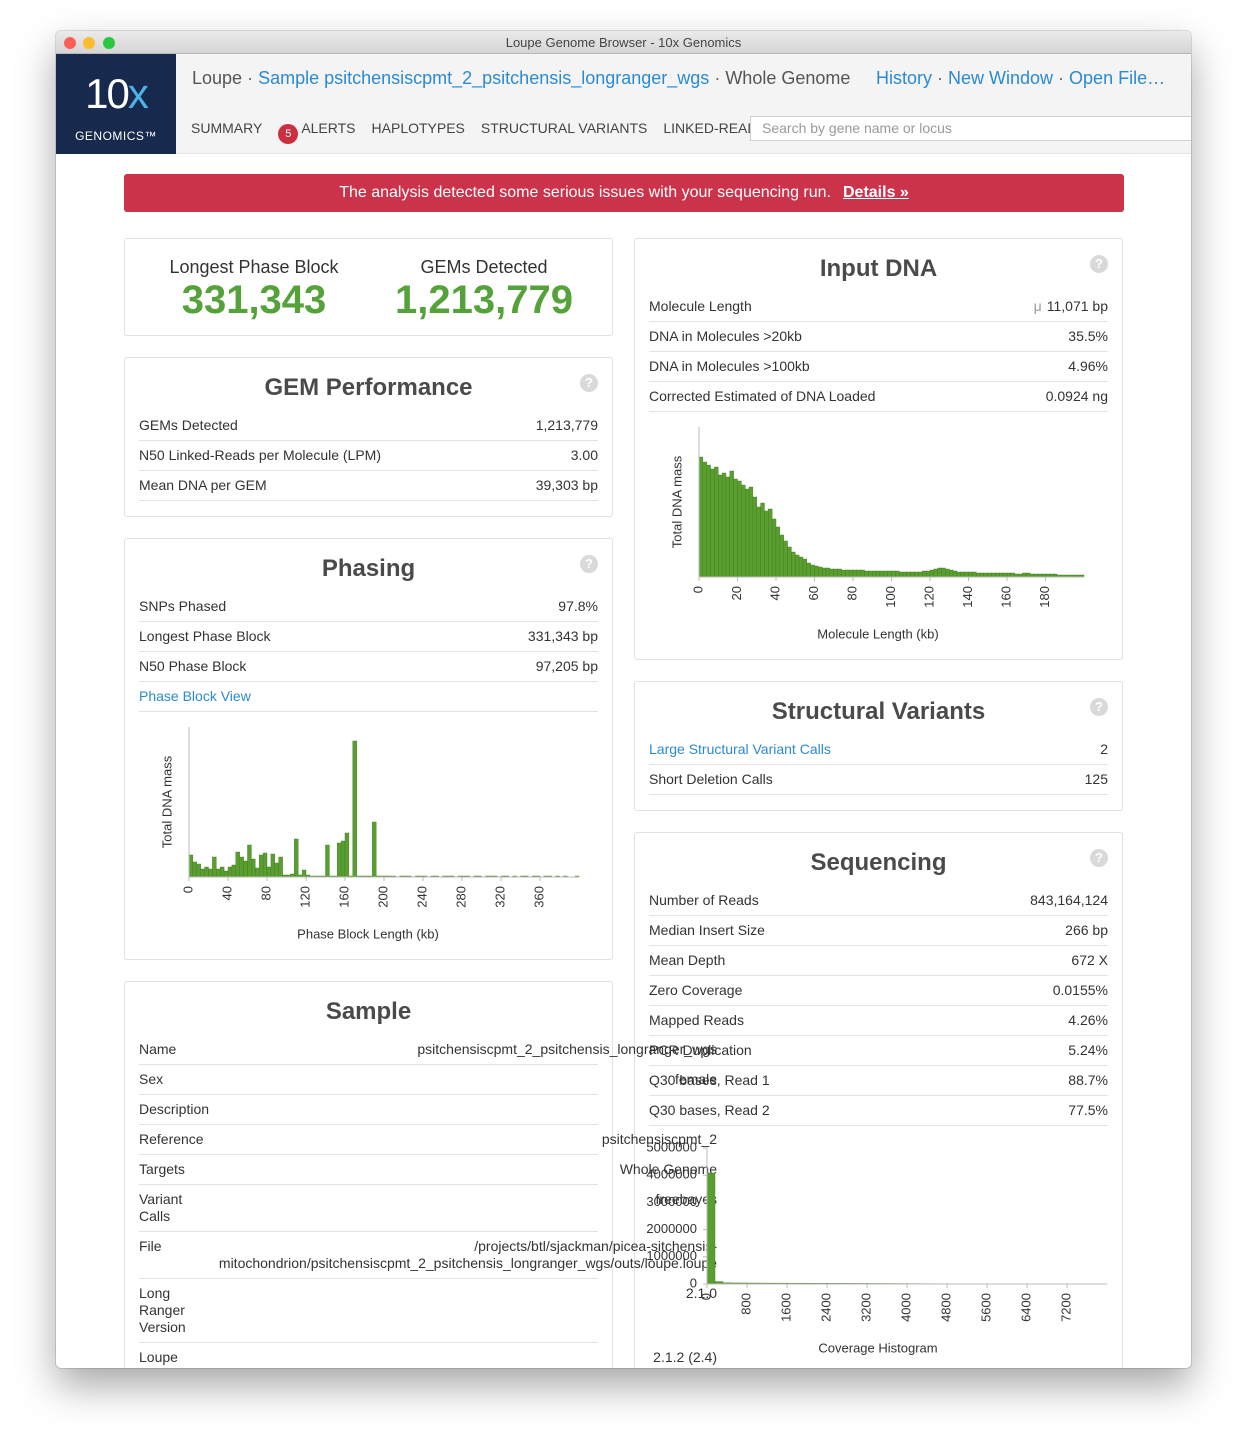 This screenshot has width=1247, height=1449. Describe the element at coordinates (878, 367) in the screenshot. I see `metric-row: DNA in Molecules >100kb 4.96%` at that location.